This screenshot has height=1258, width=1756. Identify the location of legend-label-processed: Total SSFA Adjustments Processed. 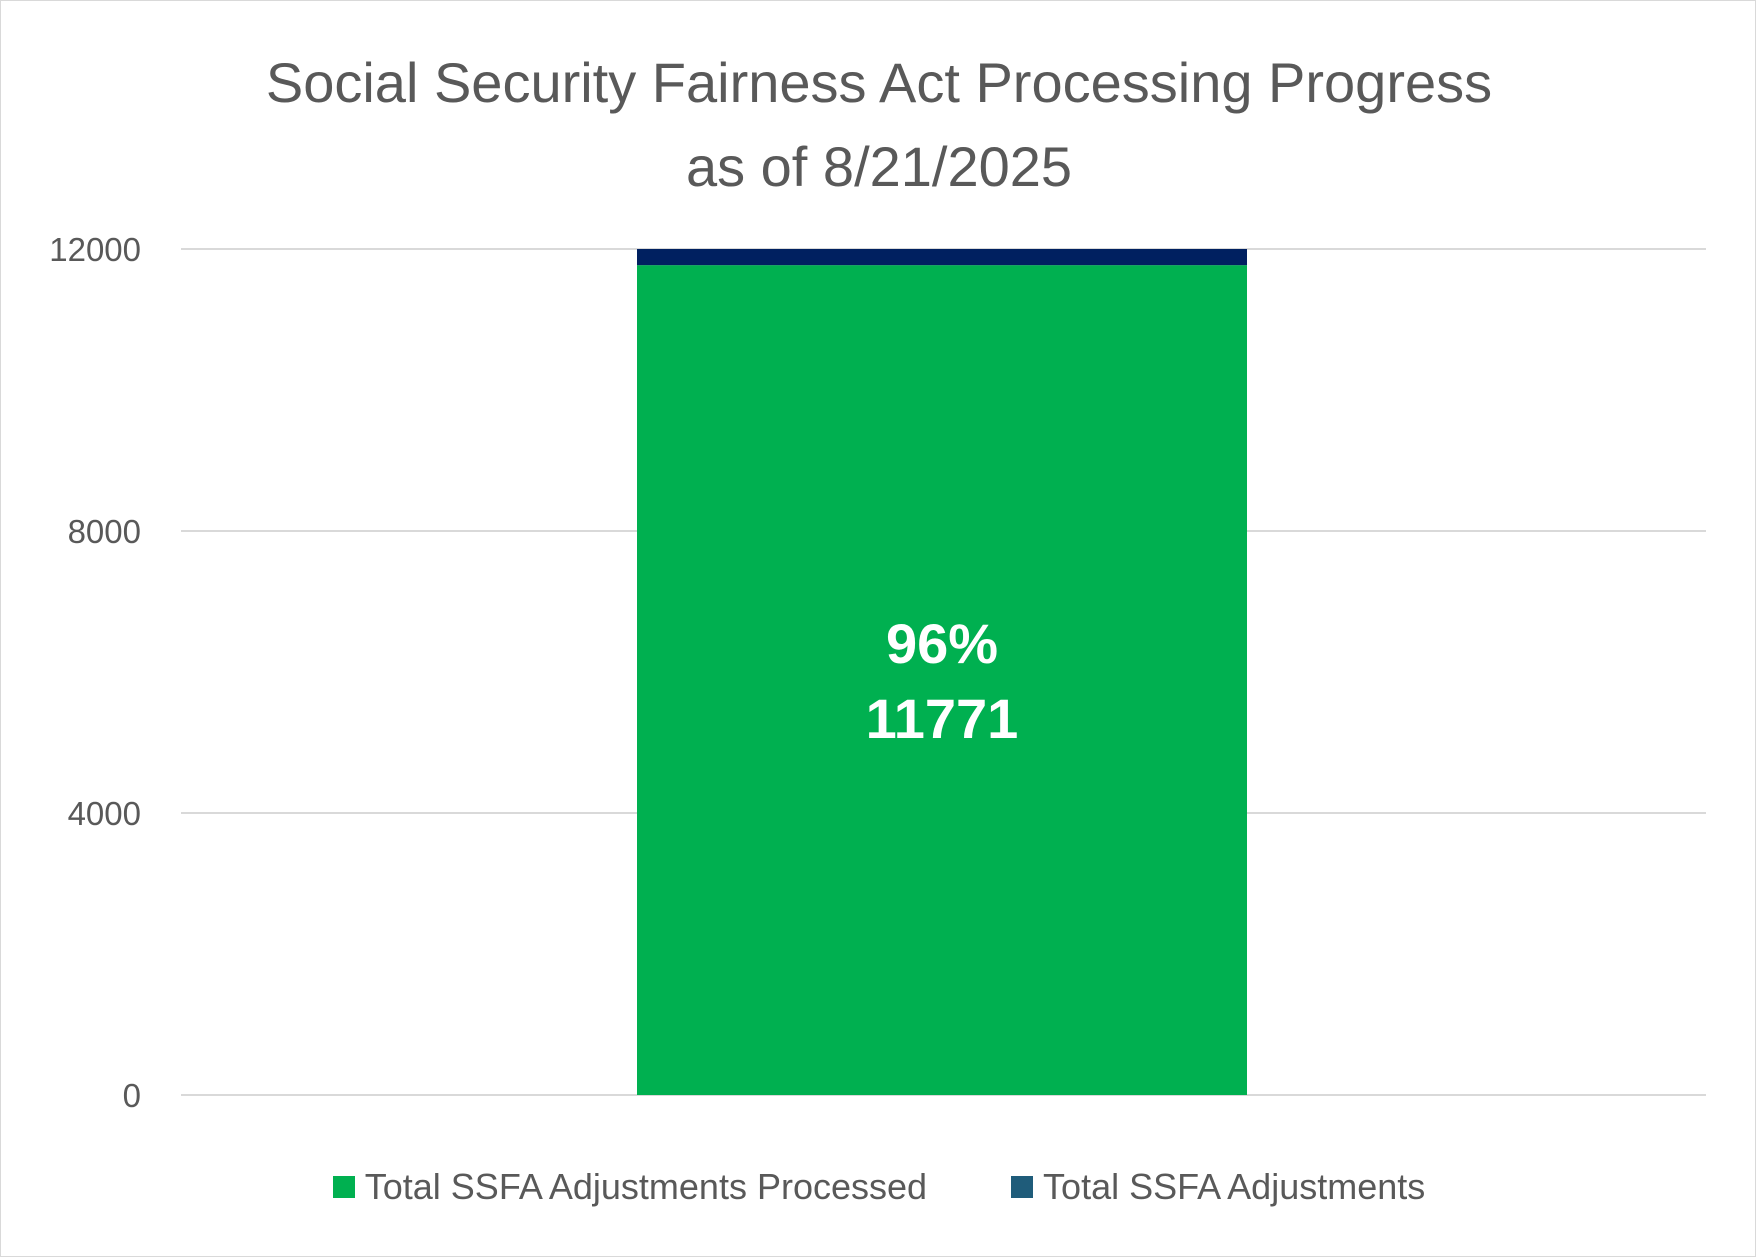
(646, 1186).